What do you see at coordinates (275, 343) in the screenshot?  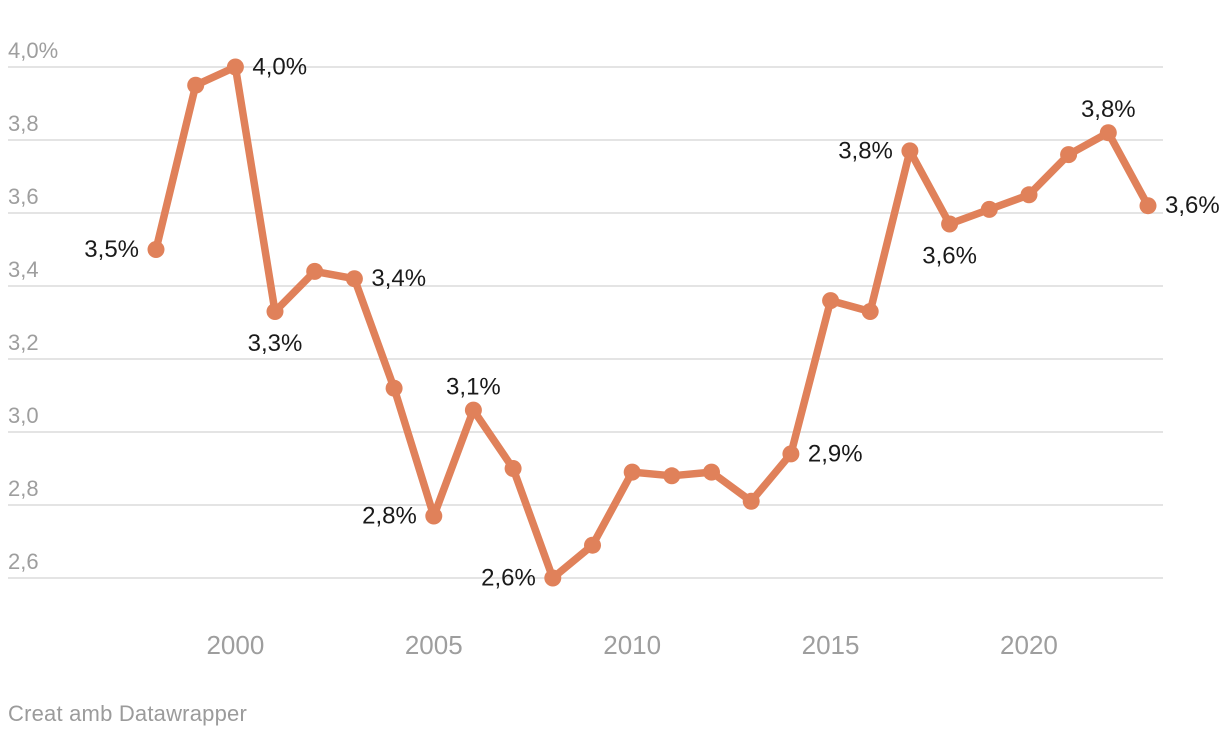 I see `data-point-value-label: 3,3%` at bounding box center [275, 343].